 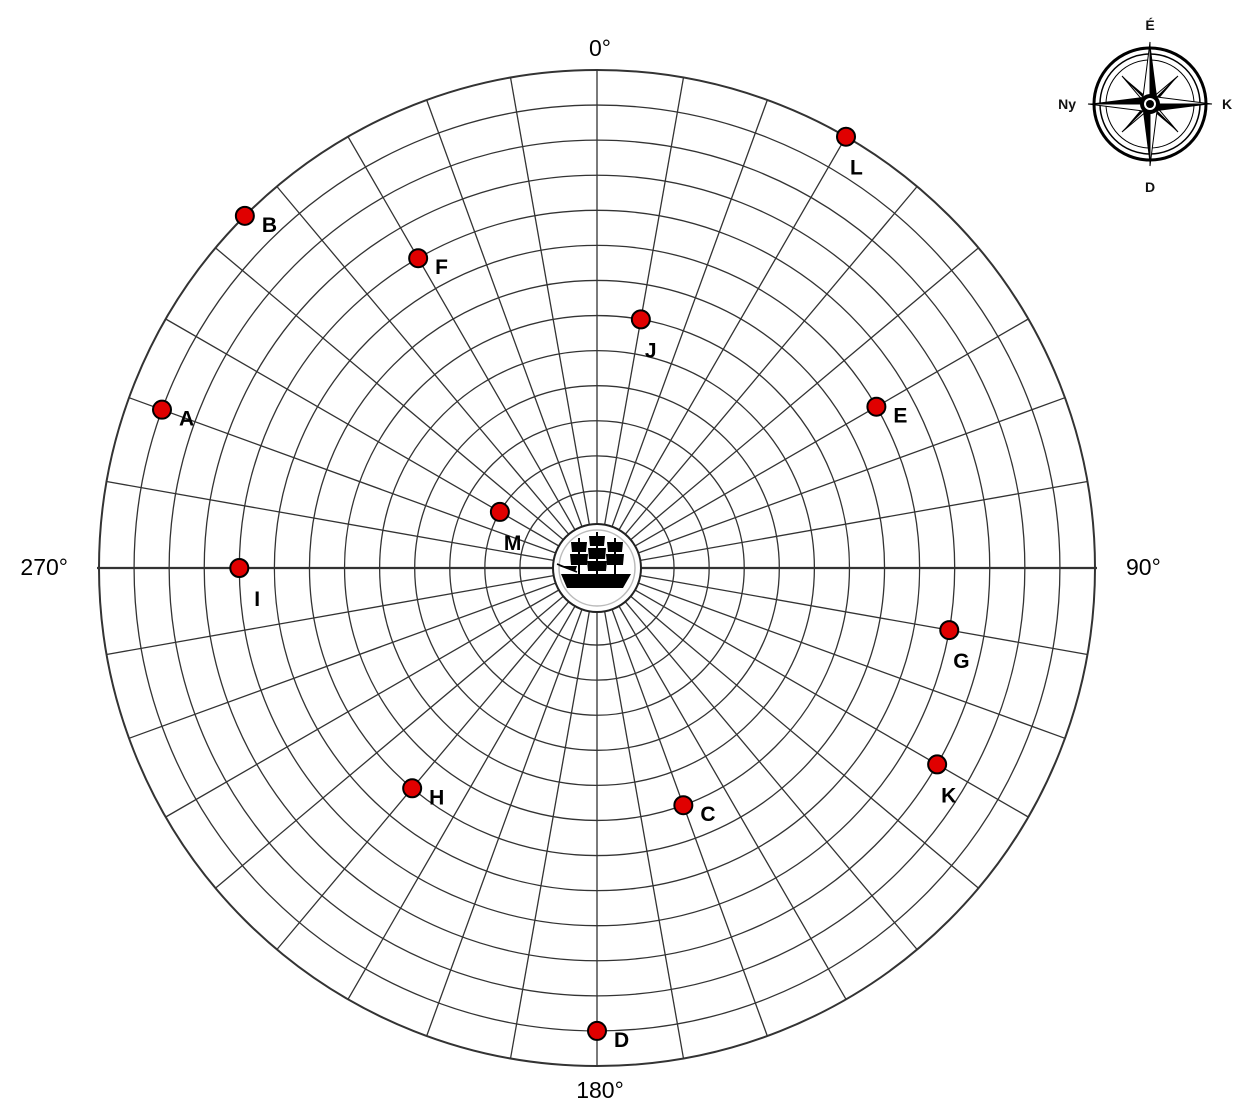 I want to click on compass-rose-icon: É K D Ny, so click(x=1145, y=106).